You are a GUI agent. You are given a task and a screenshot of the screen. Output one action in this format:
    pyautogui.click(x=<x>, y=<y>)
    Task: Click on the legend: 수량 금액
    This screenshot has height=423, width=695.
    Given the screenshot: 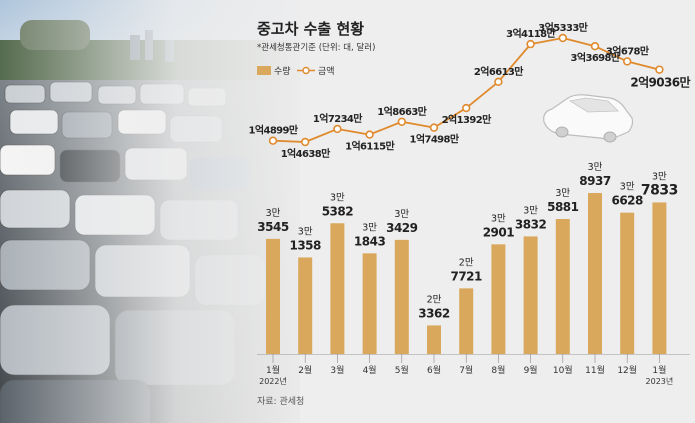 What is the action you would take?
    pyautogui.click(x=296, y=71)
    